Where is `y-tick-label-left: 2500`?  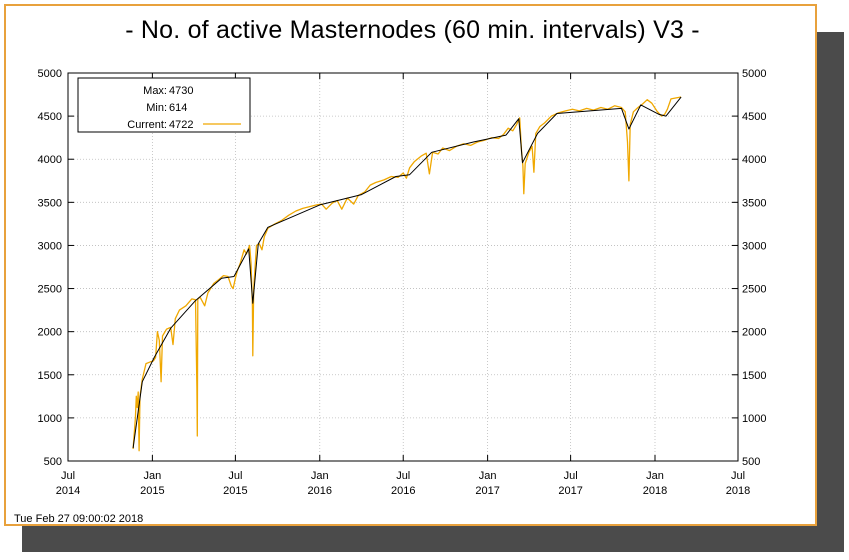
y-tick-label-left: 2500 is located at coordinates (50, 290).